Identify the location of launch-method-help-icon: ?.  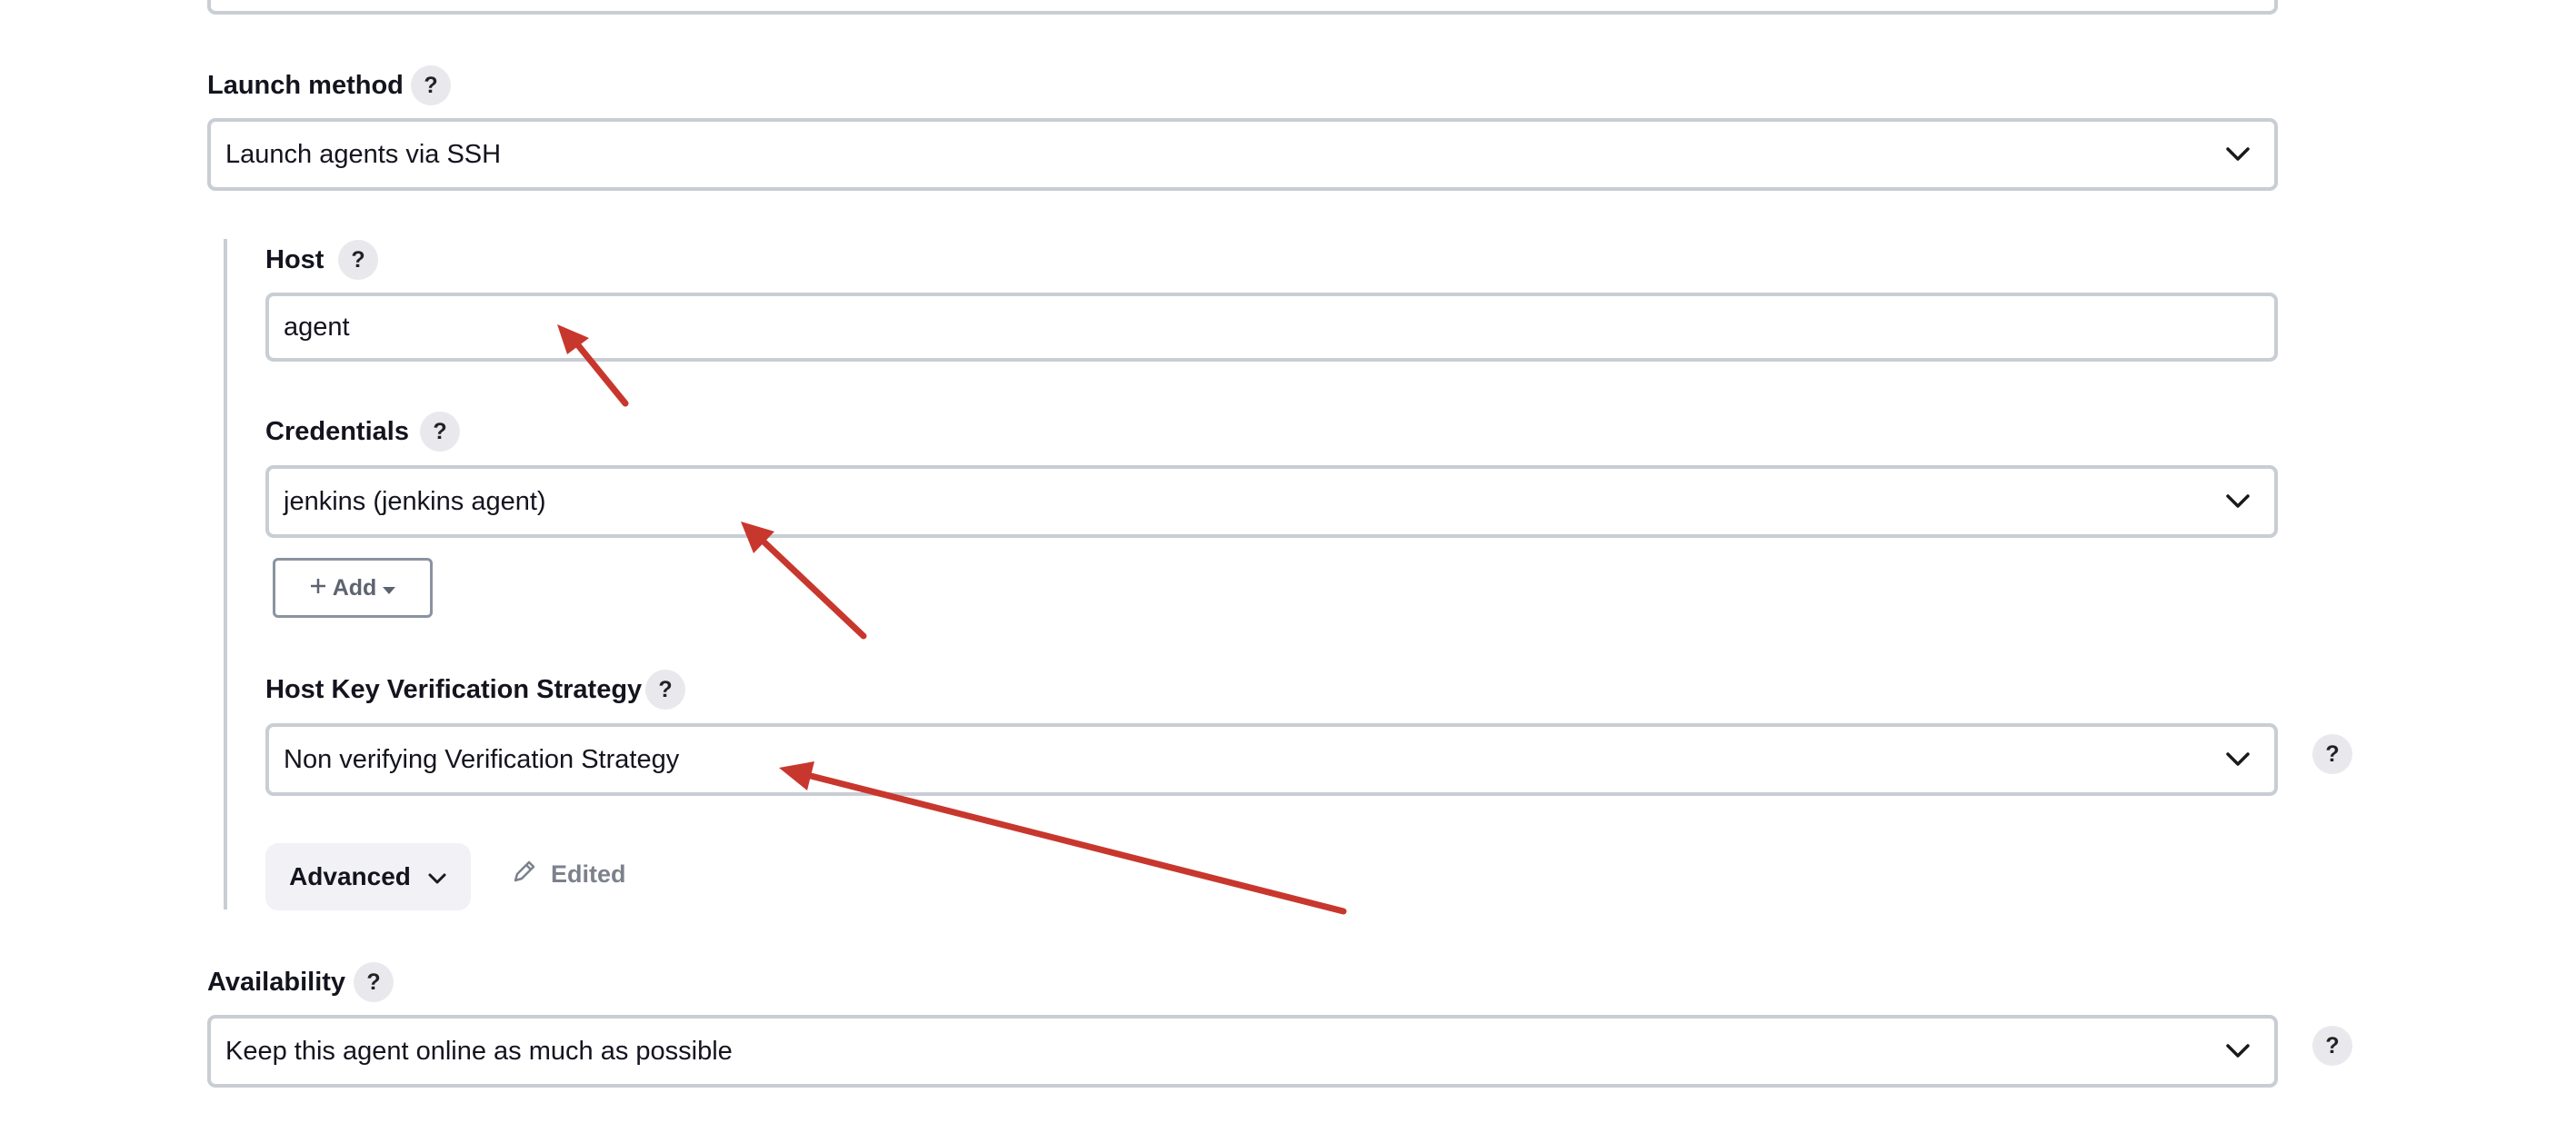
(431, 85).